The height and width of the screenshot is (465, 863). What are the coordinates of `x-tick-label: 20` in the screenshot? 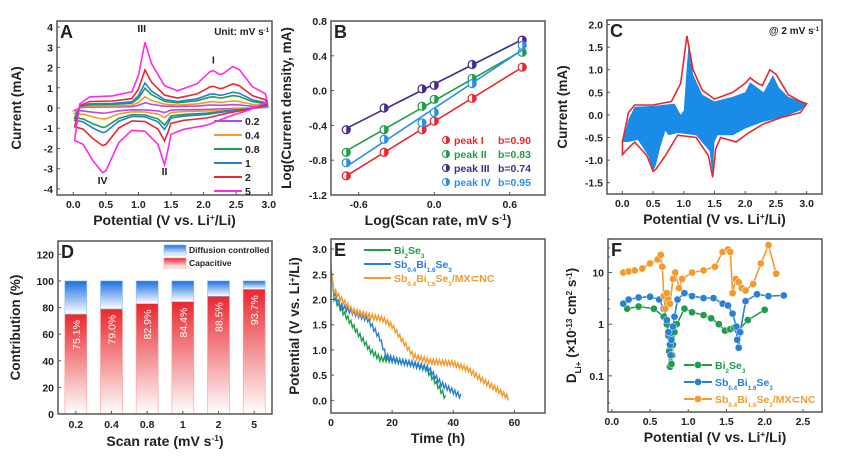 It's located at (392, 423).